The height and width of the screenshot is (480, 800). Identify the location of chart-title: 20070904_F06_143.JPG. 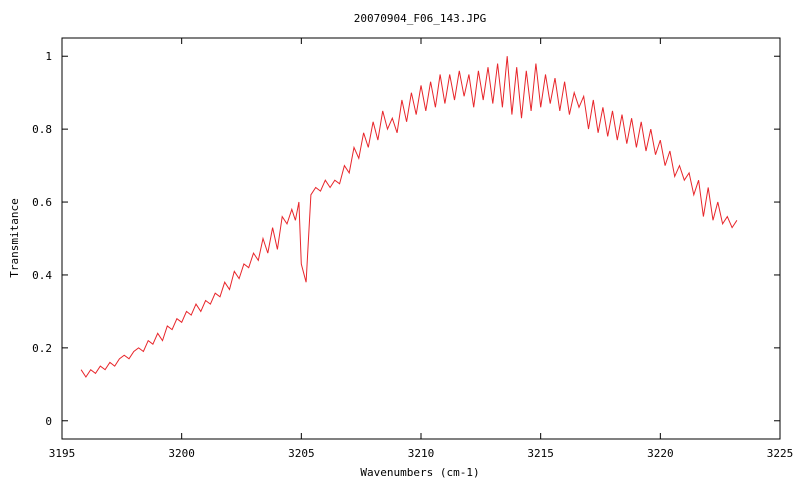
(420, 18).